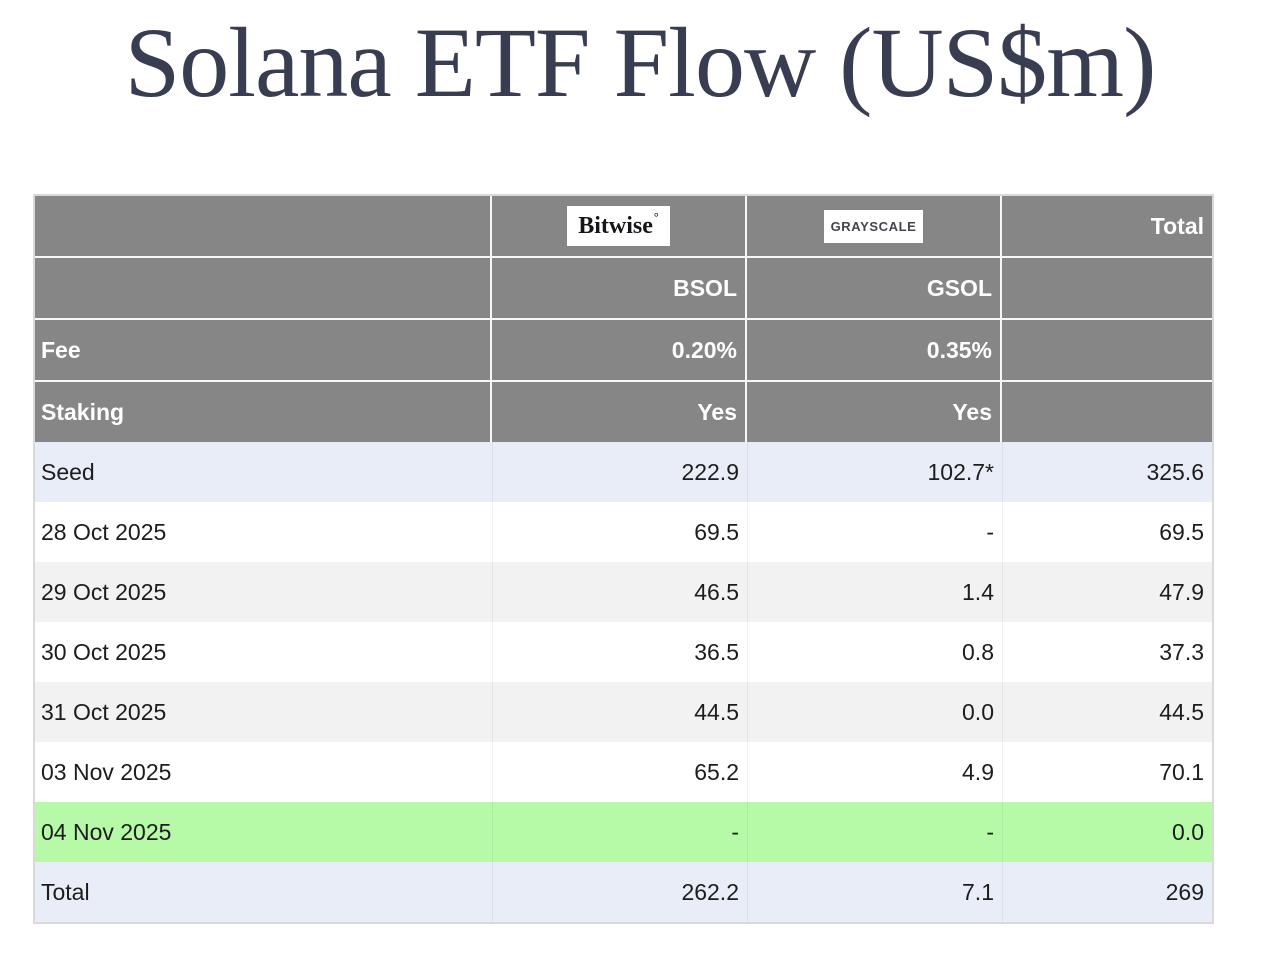 The height and width of the screenshot is (961, 1280). I want to click on bitwise-logo: Bitwise°, so click(618, 226).